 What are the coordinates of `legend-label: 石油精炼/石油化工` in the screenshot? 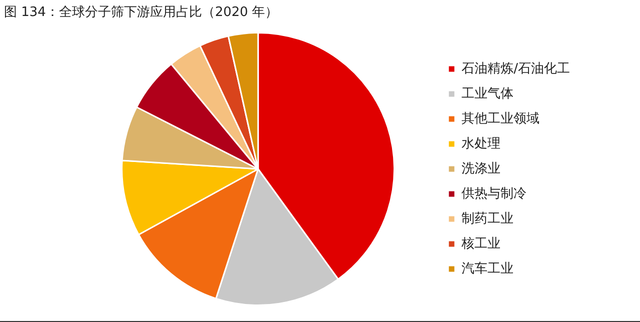 It's located at (516, 68).